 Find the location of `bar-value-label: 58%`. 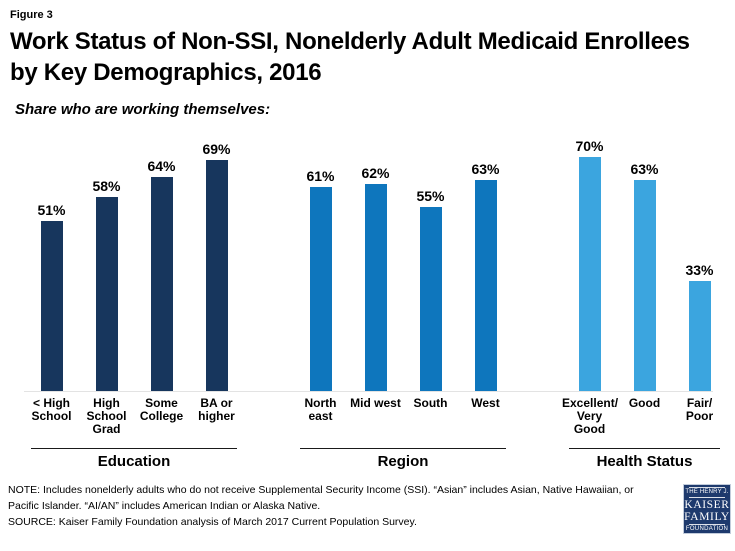

bar-value-label: 58% is located at coordinates (106, 186).